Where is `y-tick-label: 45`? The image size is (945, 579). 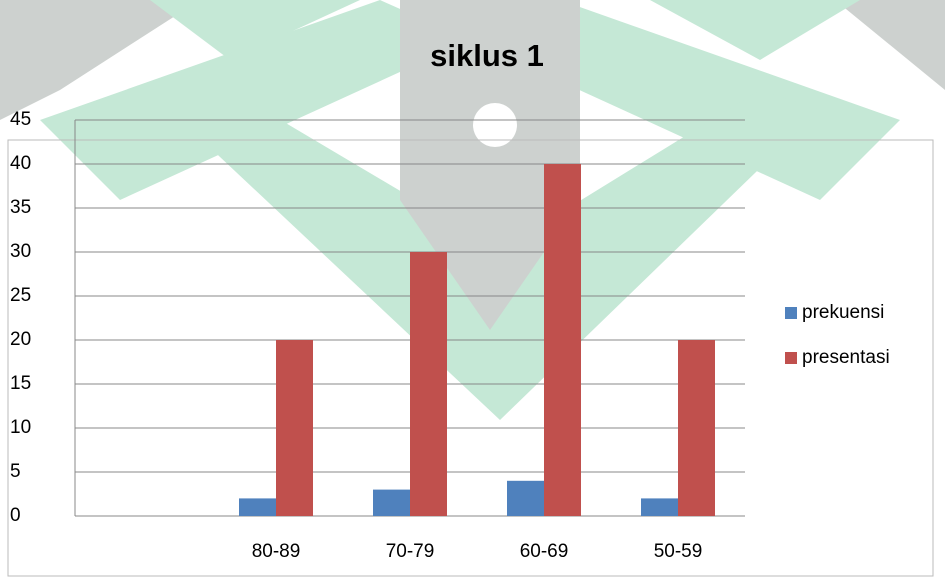 y-tick-label: 45 is located at coordinates (20, 119).